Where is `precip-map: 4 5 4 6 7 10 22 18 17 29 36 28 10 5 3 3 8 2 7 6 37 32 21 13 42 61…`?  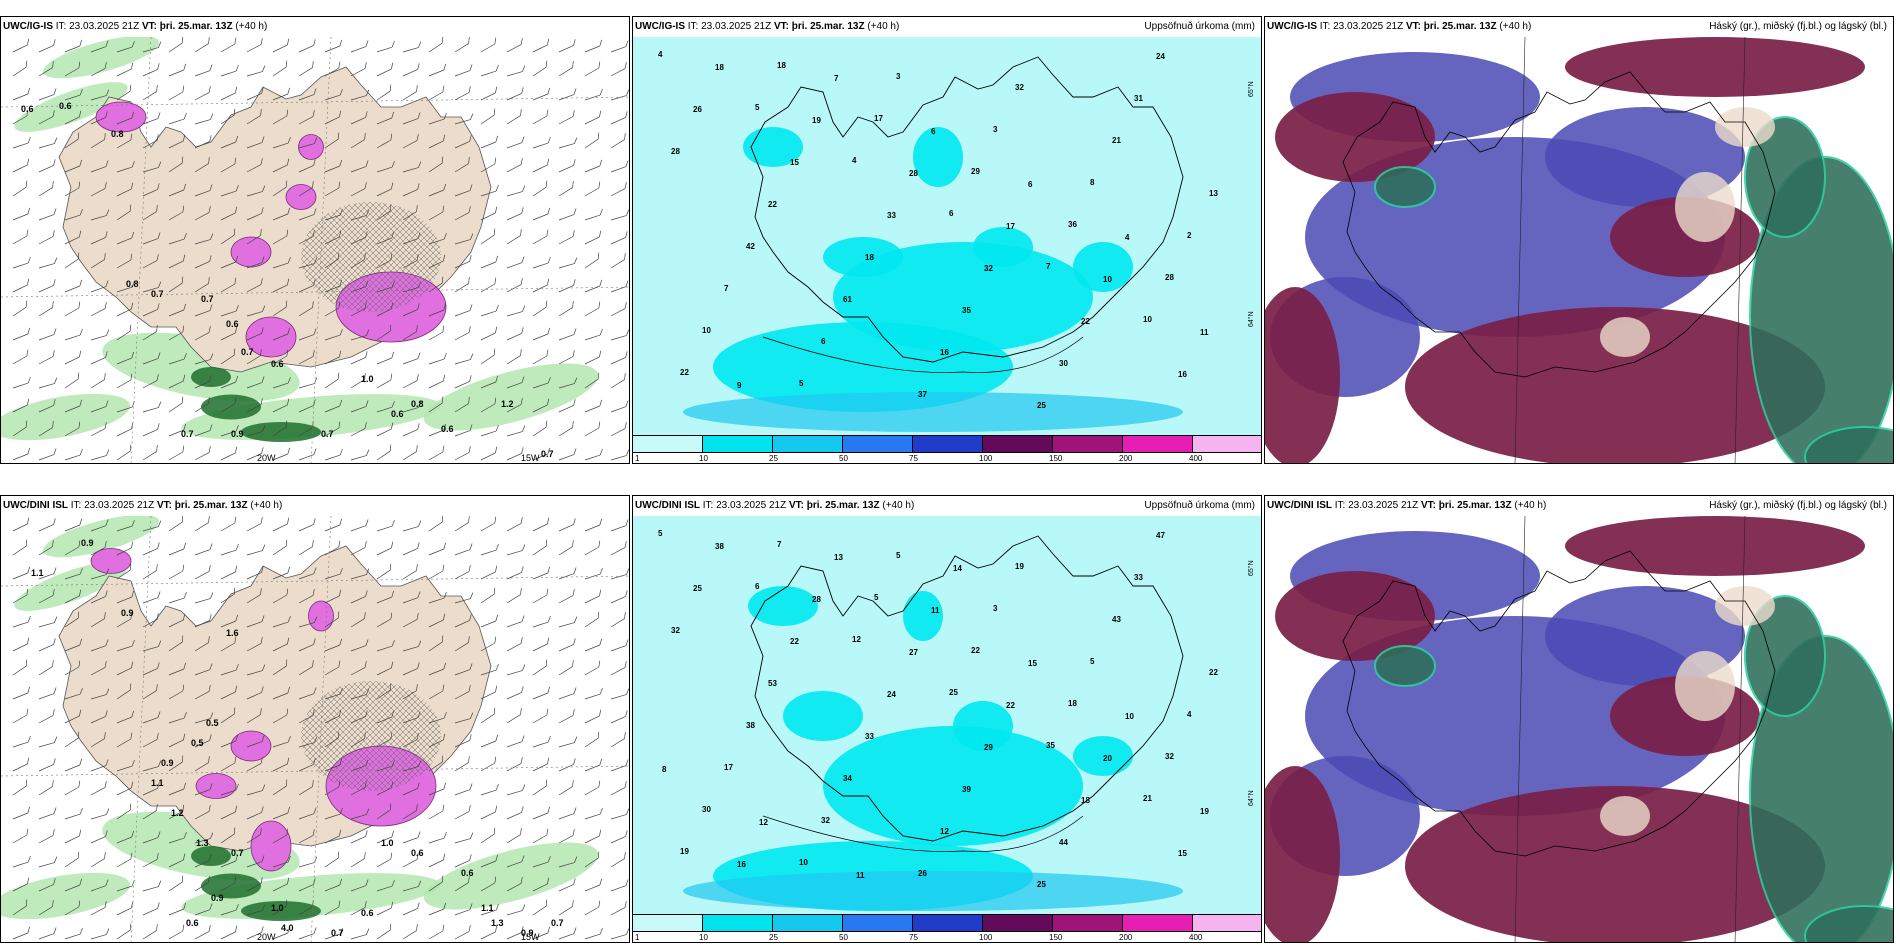
precip-map: 4 5 4 6 7 10 22 18 17 29 36 28 10 5 3 3 8 2 7 6 37 32 21 13 42 61… is located at coordinates (947, 237).